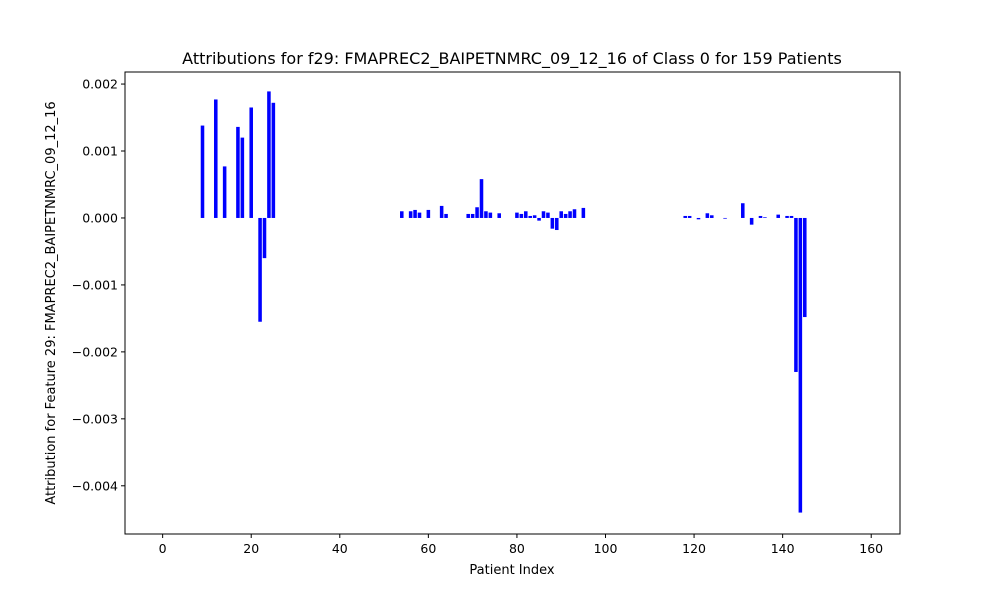 Image resolution: width=1000 pixels, height=600 pixels. I want to click on x-axis-label: Patient Index, so click(511, 570).